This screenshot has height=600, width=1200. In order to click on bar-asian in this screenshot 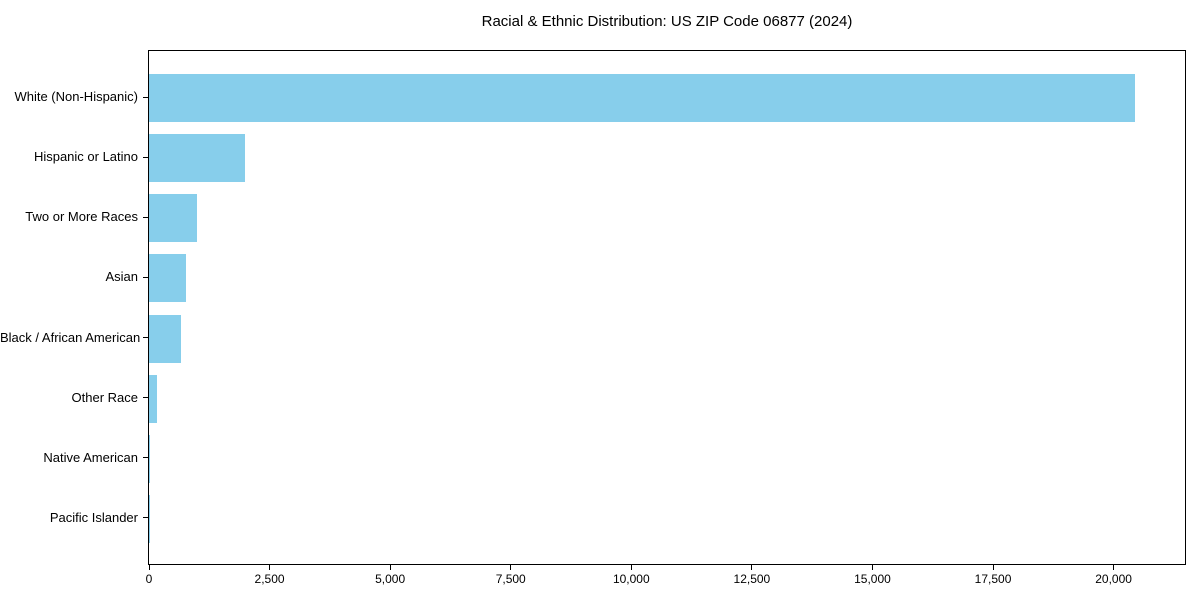, I will do `click(167, 278)`.